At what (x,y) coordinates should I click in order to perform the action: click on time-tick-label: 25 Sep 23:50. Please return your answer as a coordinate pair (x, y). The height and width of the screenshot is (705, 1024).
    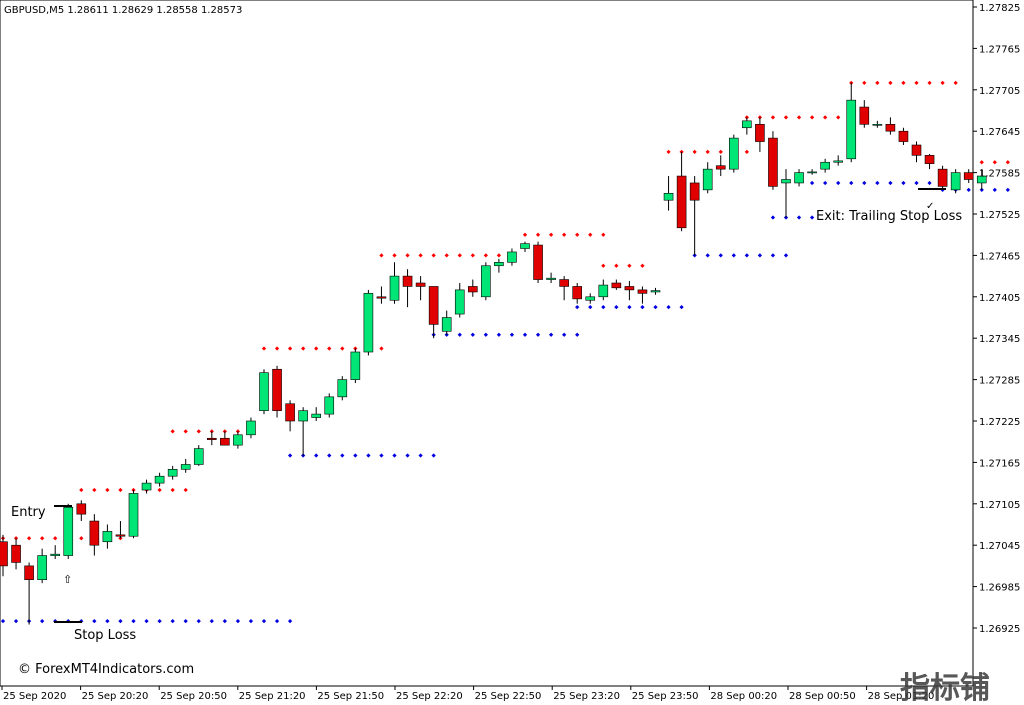
    Looking at the image, I should click on (665, 696).